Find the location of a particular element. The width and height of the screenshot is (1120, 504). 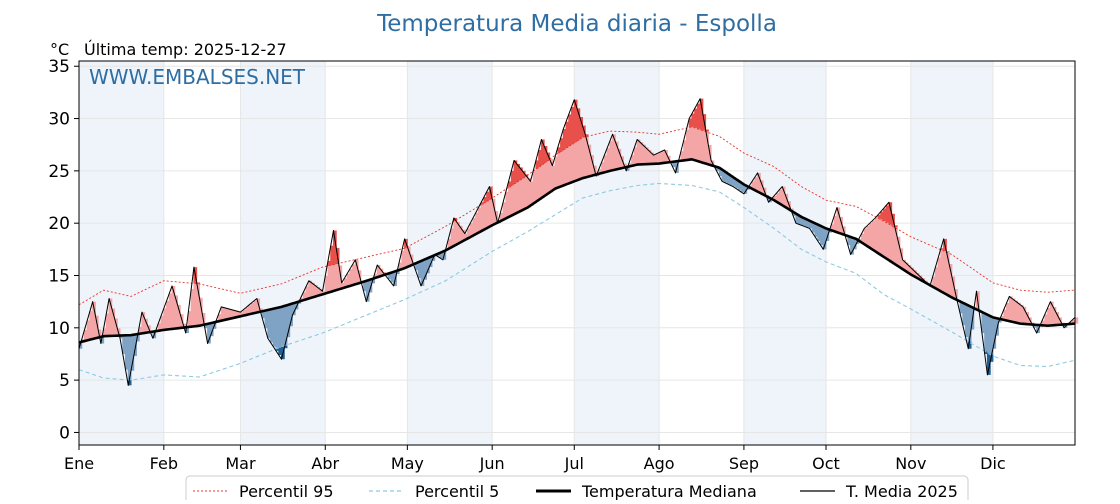

x-tick-label: Mar is located at coordinates (240, 463).